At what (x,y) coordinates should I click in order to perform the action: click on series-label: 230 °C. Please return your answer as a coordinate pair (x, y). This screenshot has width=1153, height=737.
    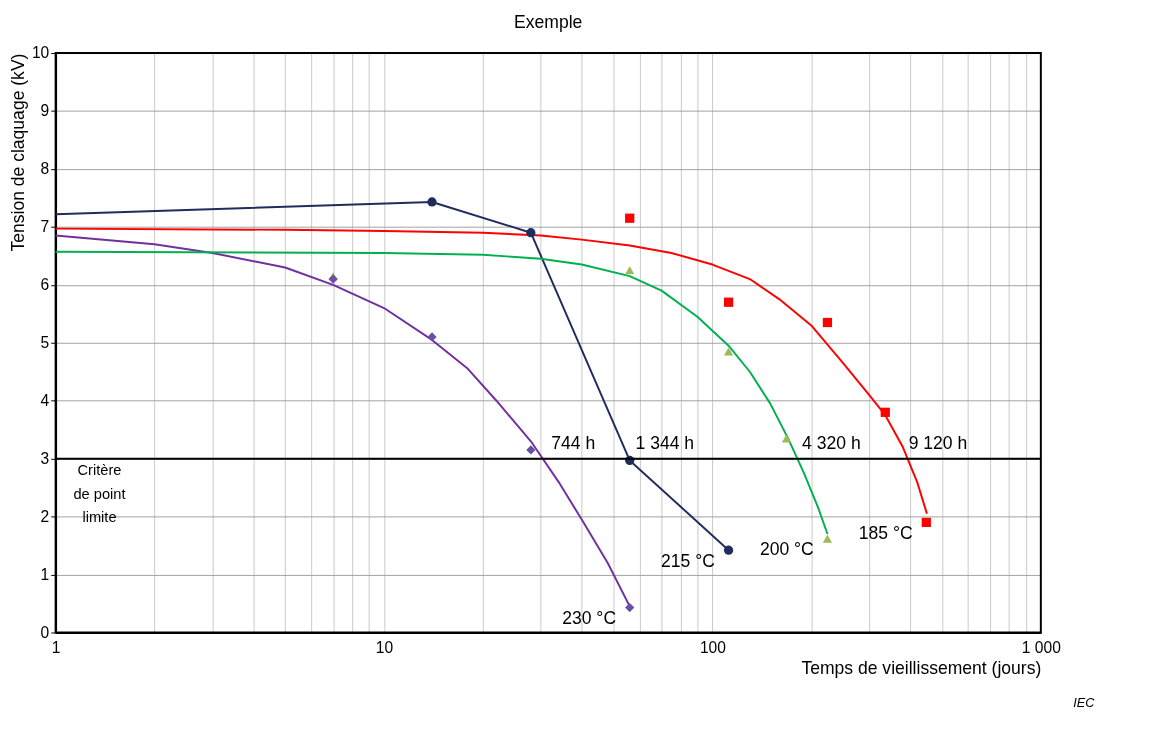
    Looking at the image, I should click on (589, 618).